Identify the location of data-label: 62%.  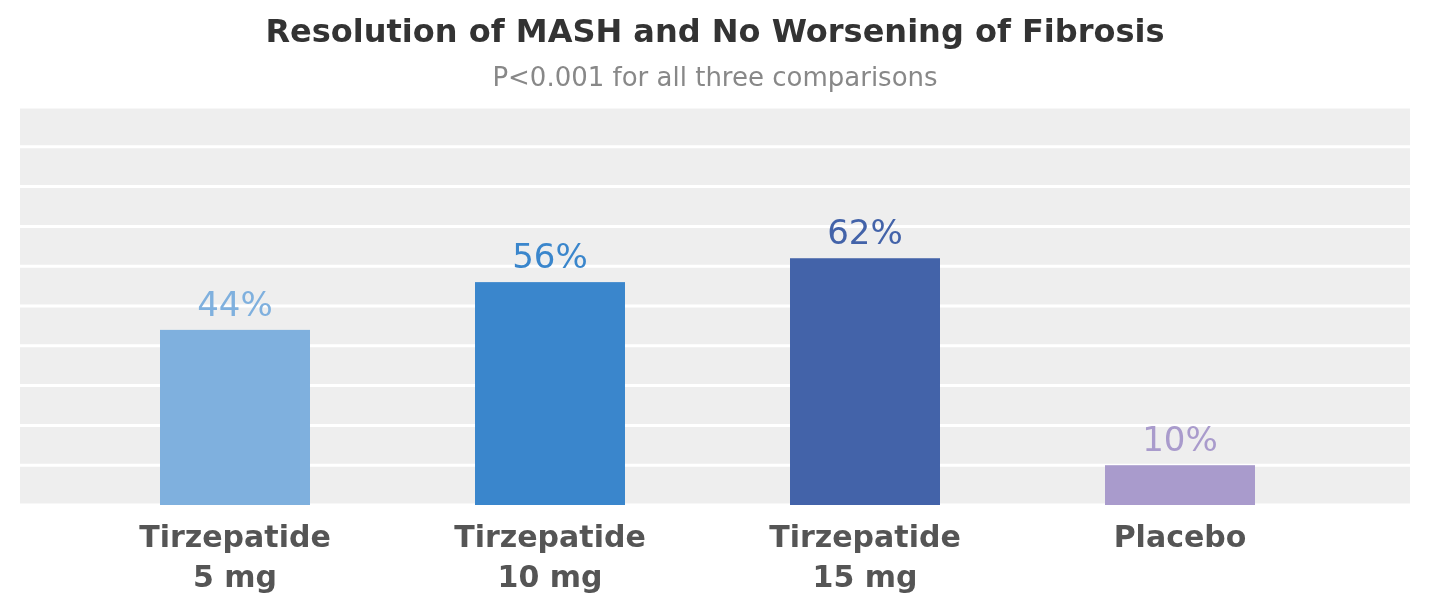
(865, 232).